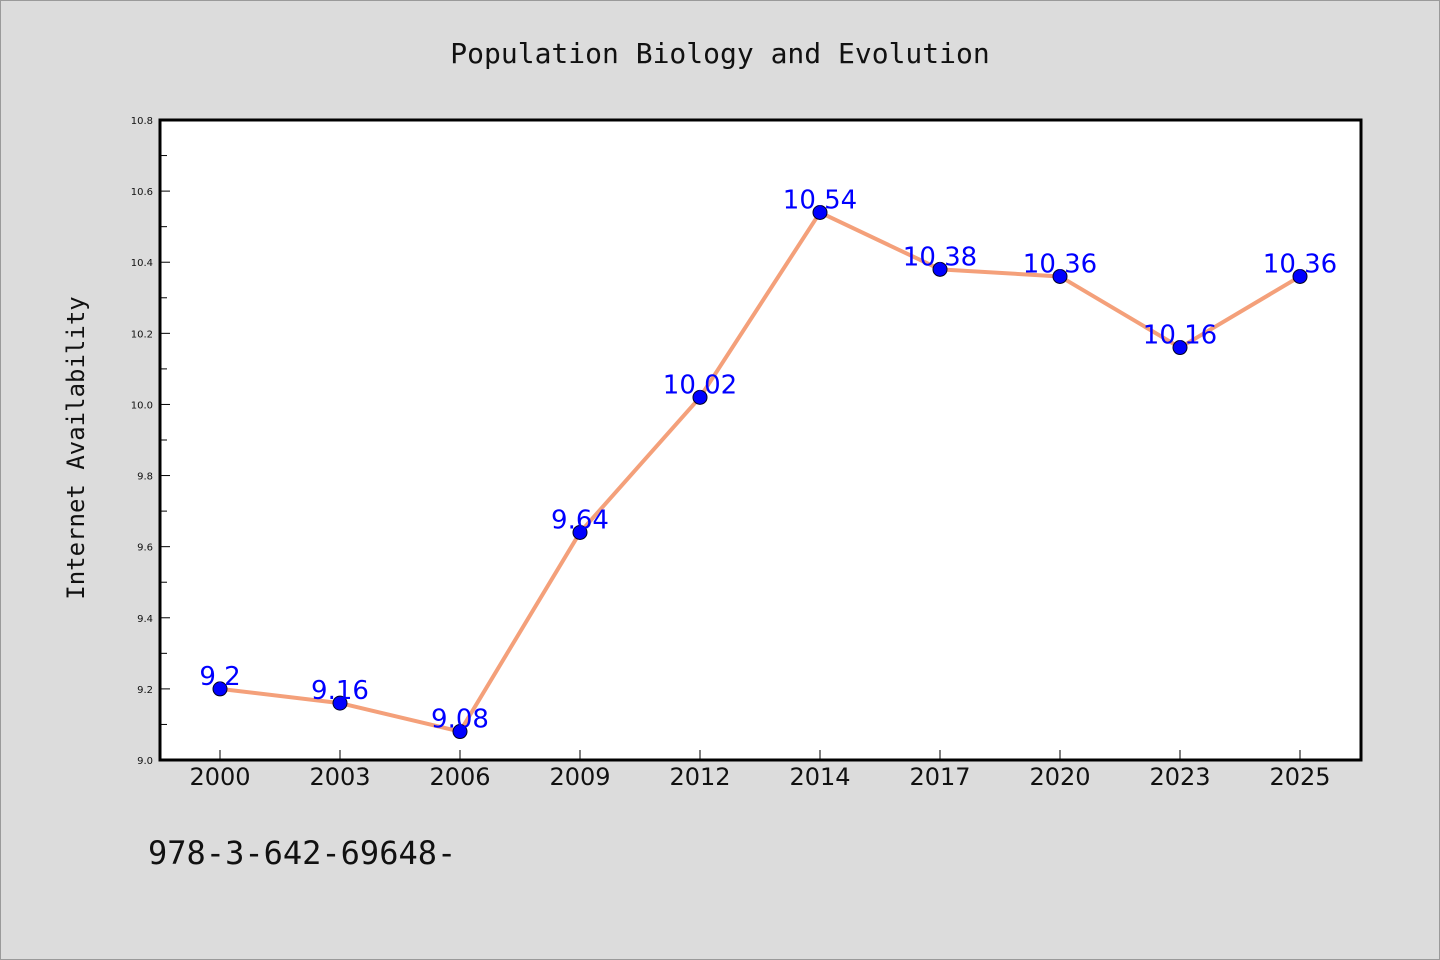 This screenshot has width=1440, height=960. I want to click on x-tick-label: 2003, so click(339, 777).